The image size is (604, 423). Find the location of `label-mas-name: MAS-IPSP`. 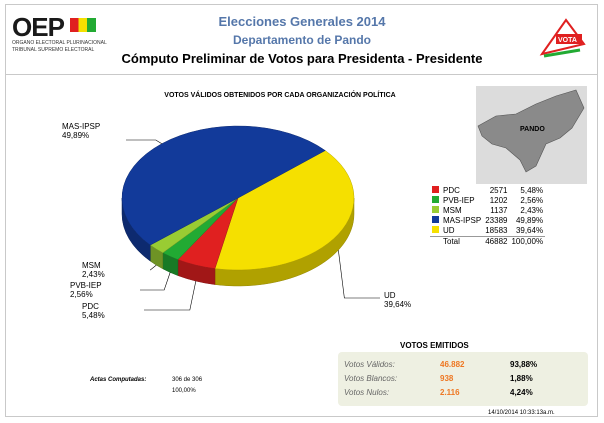

label-mas-name: MAS-IPSP is located at coordinates (81, 126).